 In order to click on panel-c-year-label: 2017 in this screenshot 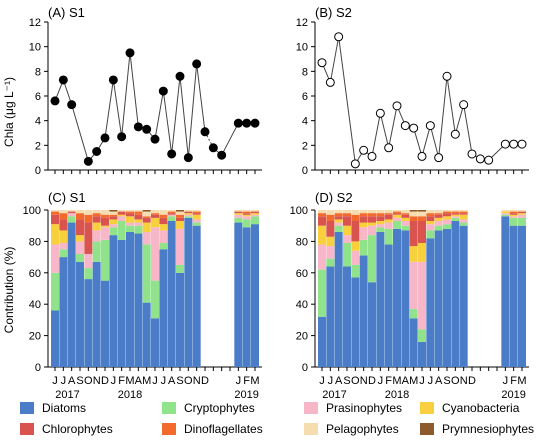, I will do `click(67, 395)`.